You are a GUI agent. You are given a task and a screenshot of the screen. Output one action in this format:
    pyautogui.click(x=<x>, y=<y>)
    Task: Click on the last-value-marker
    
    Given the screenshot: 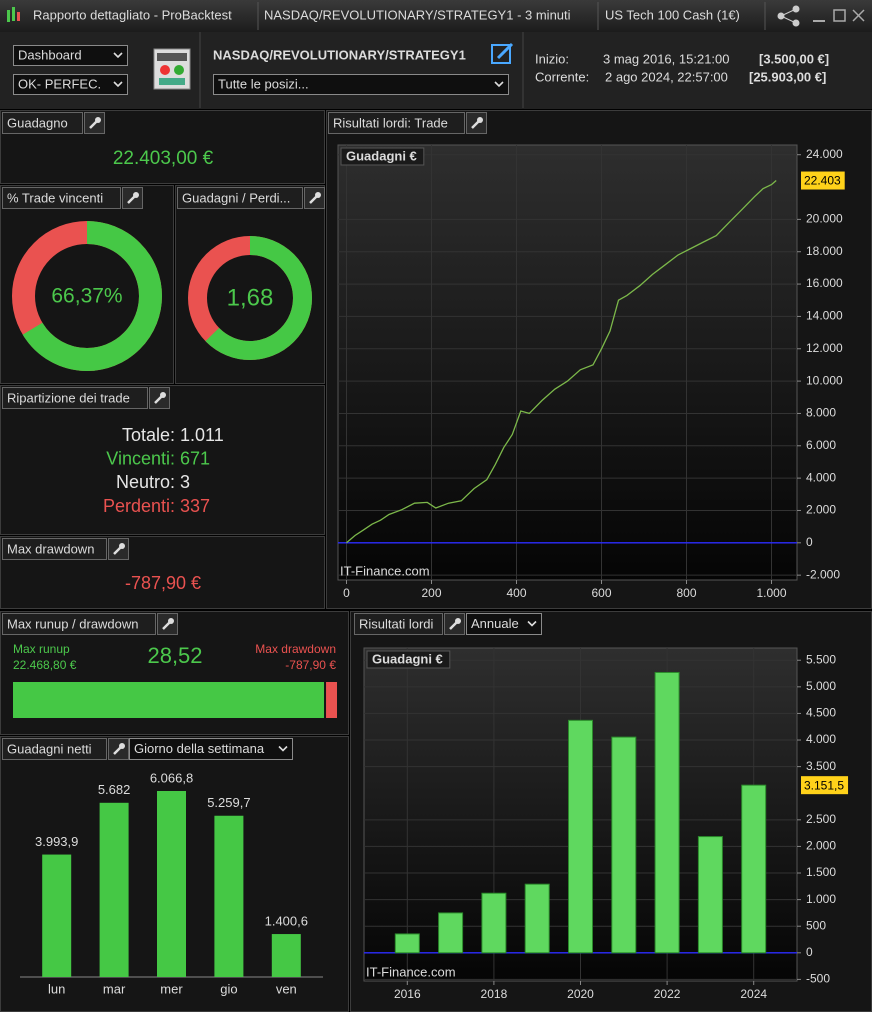 What is the action you would take?
    pyautogui.click(x=825, y=785)
    